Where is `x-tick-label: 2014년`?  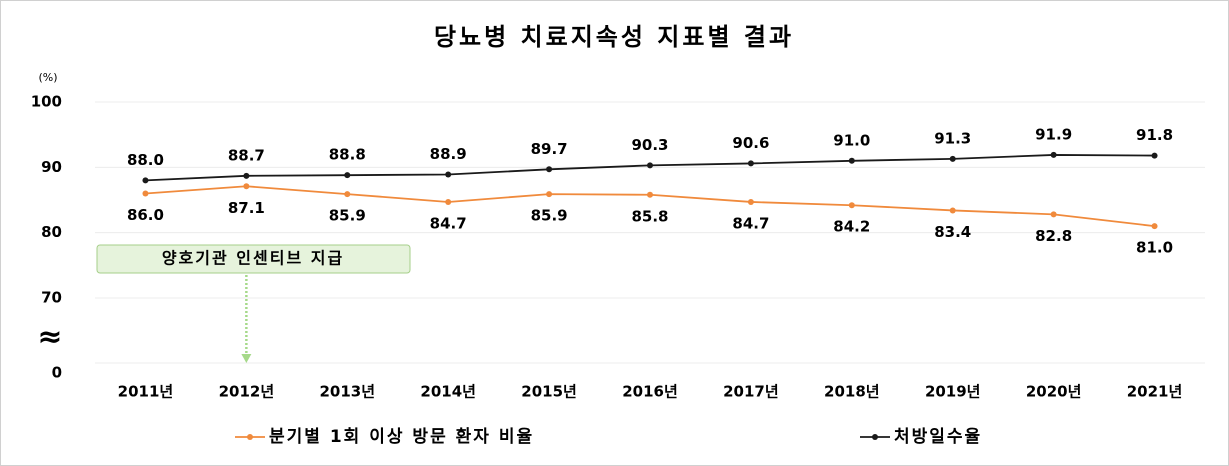 x-tick-label: 2014년 is located at coordinates (448, 392).